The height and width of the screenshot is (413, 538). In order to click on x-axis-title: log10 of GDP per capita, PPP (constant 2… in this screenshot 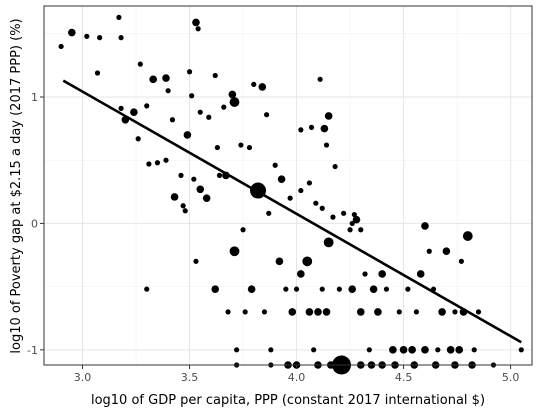, I will do `click(288, 400)`.